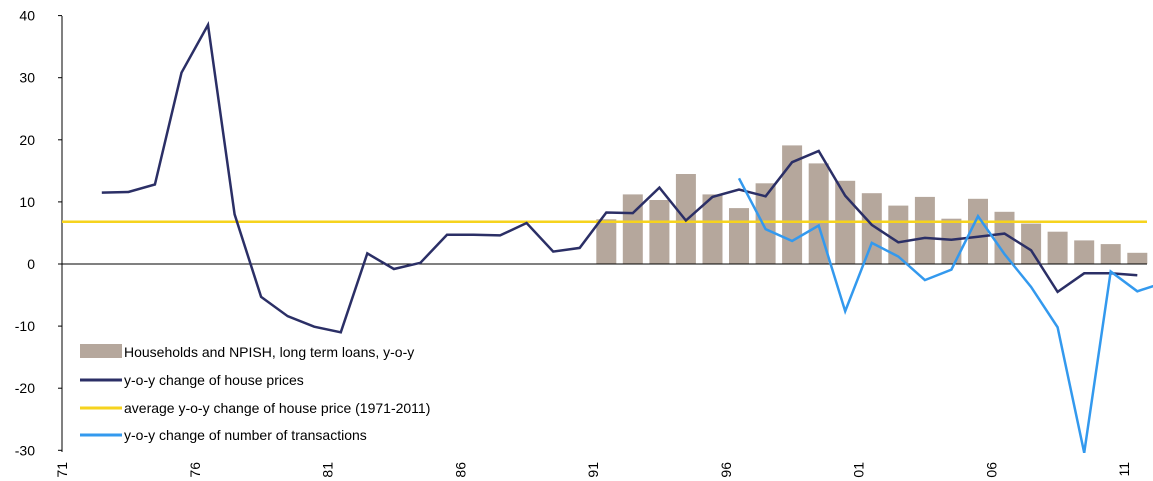  I want to click on legend-item-house-prices: y-o-y change of house prices, so click(214, 380).